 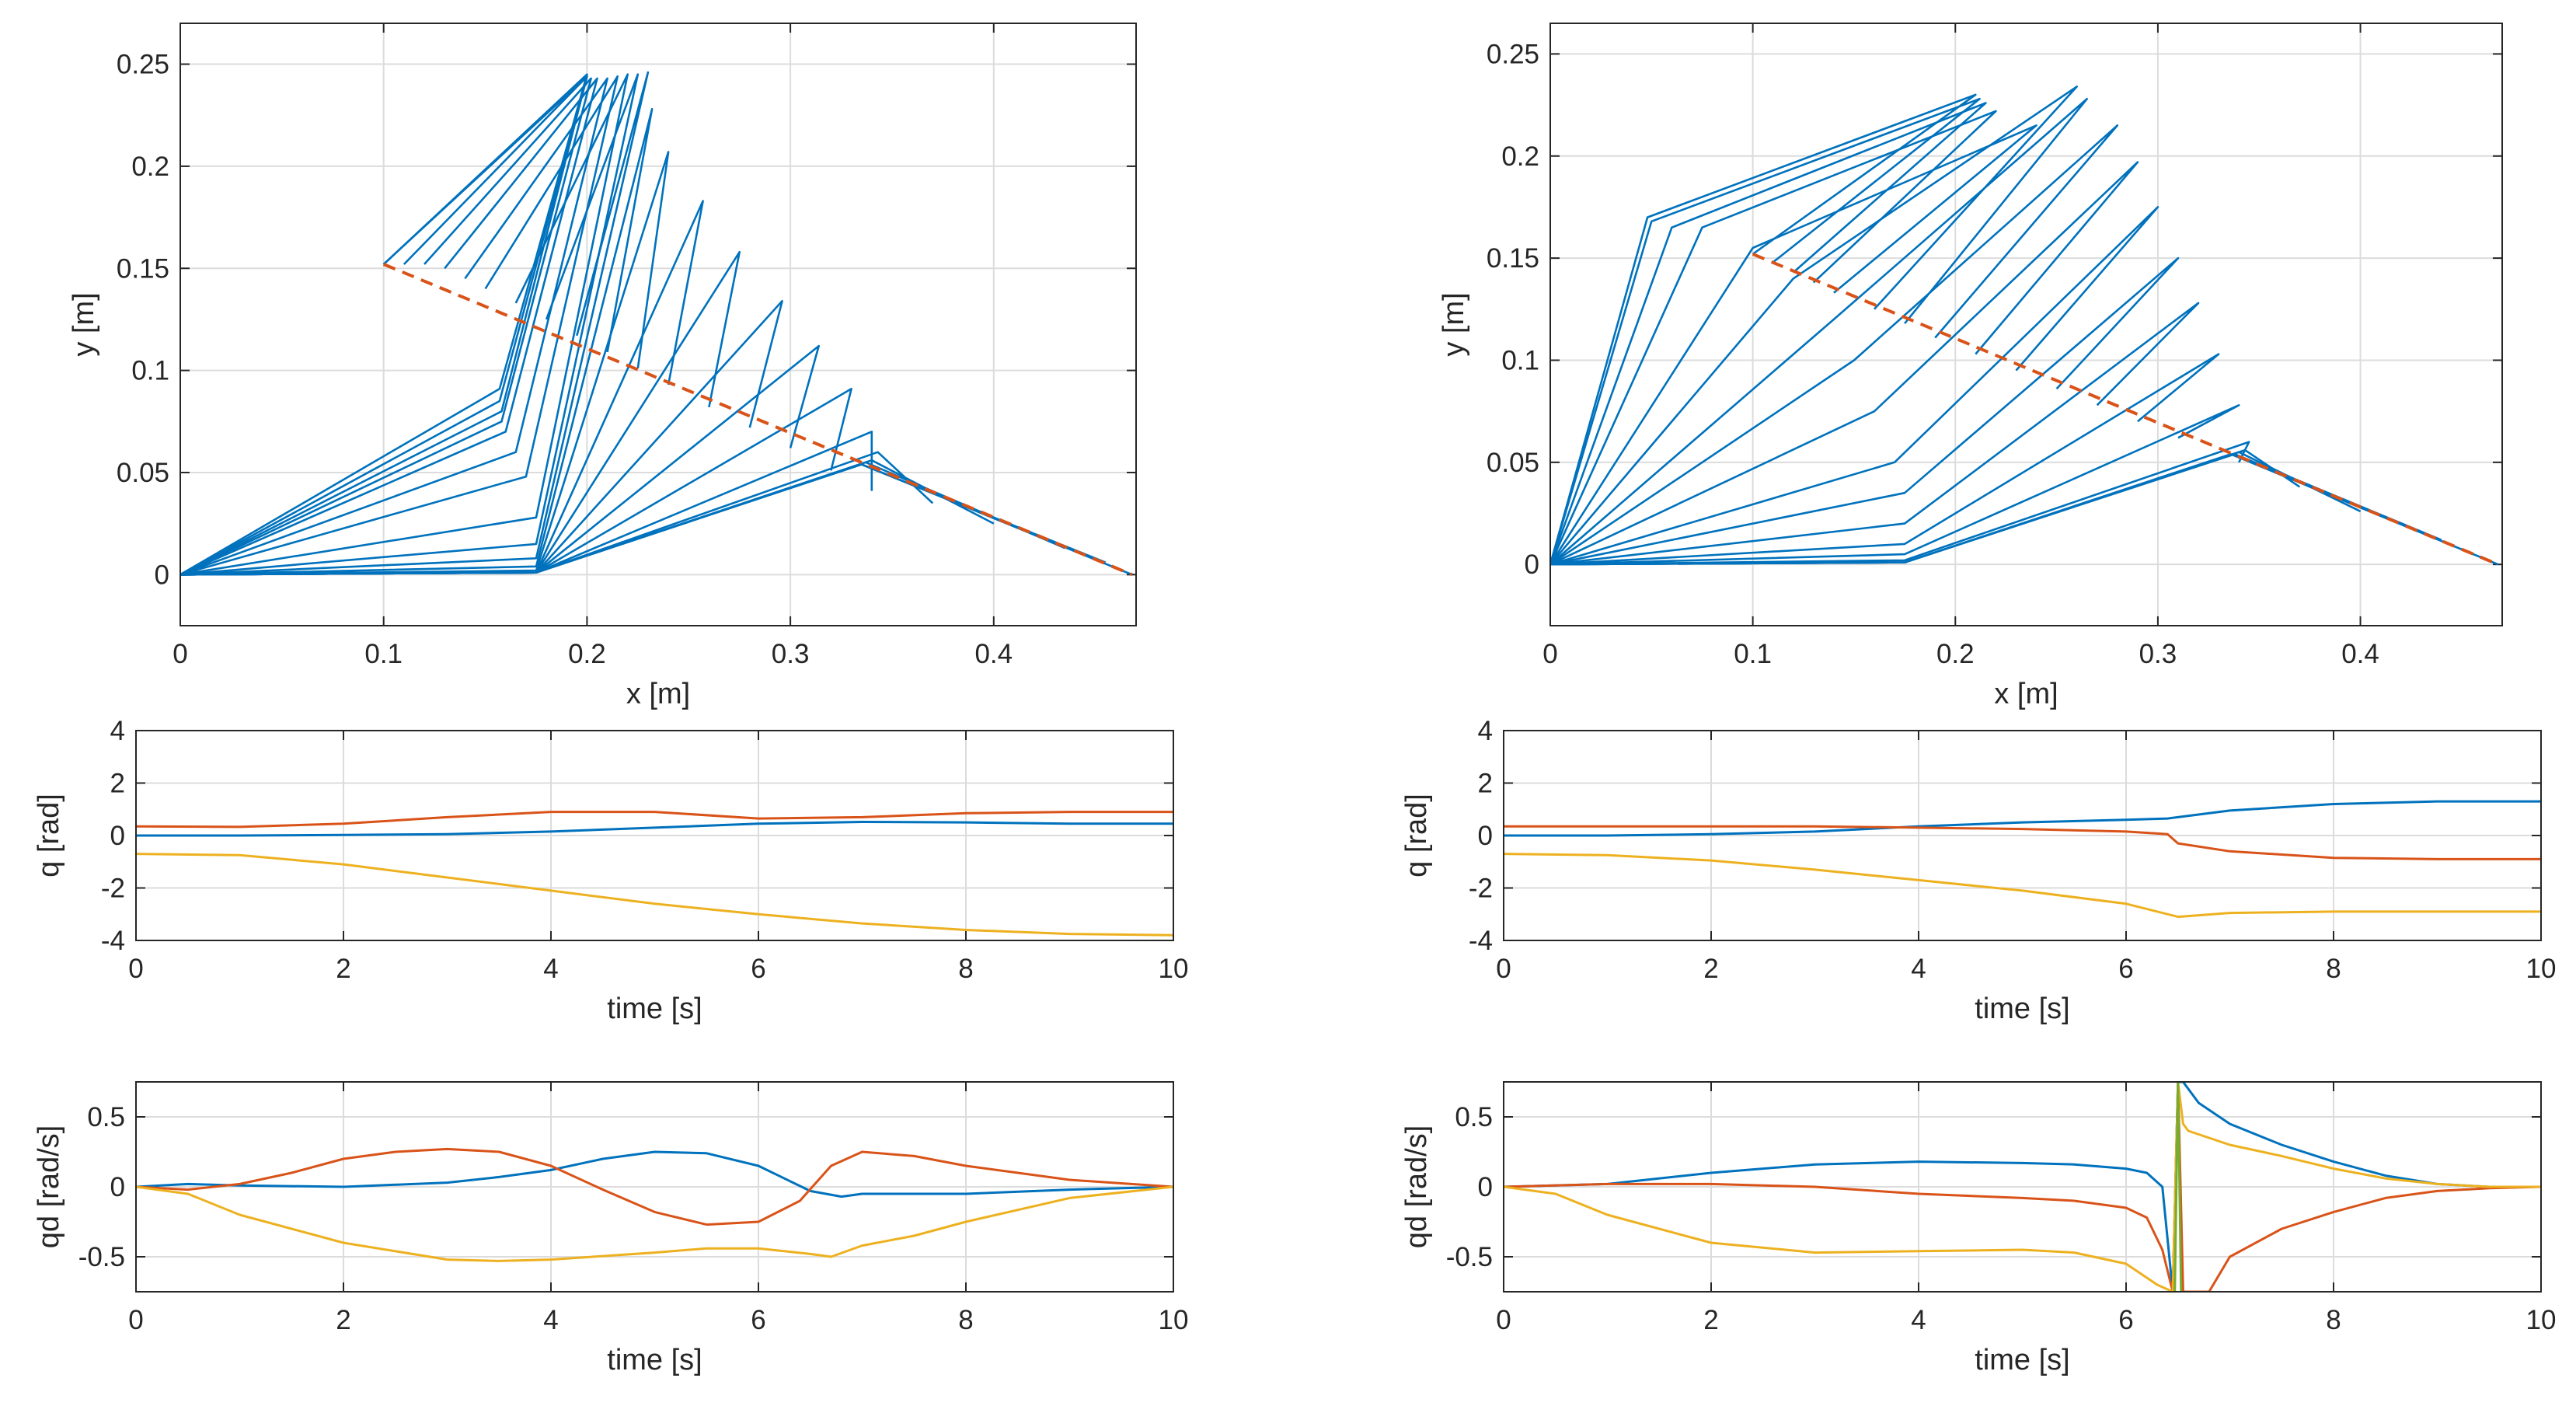 What do you see at coordinates (791, 654) in the screenshot?
I see `x-tick-label: 0.3` at bounding box center [791, 654].